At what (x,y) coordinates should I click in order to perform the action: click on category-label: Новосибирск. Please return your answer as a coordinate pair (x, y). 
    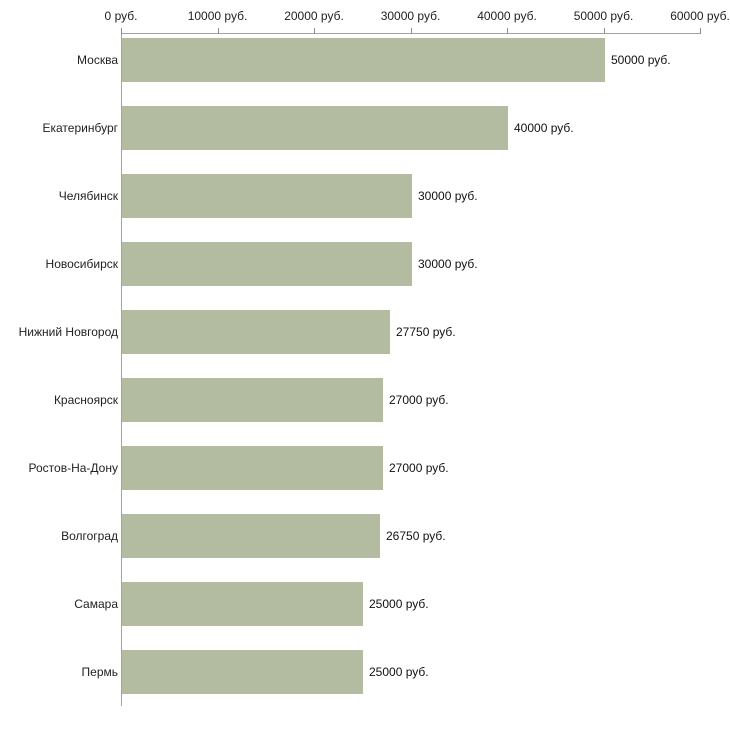
    Looking at the image, I should click on (81, 264).